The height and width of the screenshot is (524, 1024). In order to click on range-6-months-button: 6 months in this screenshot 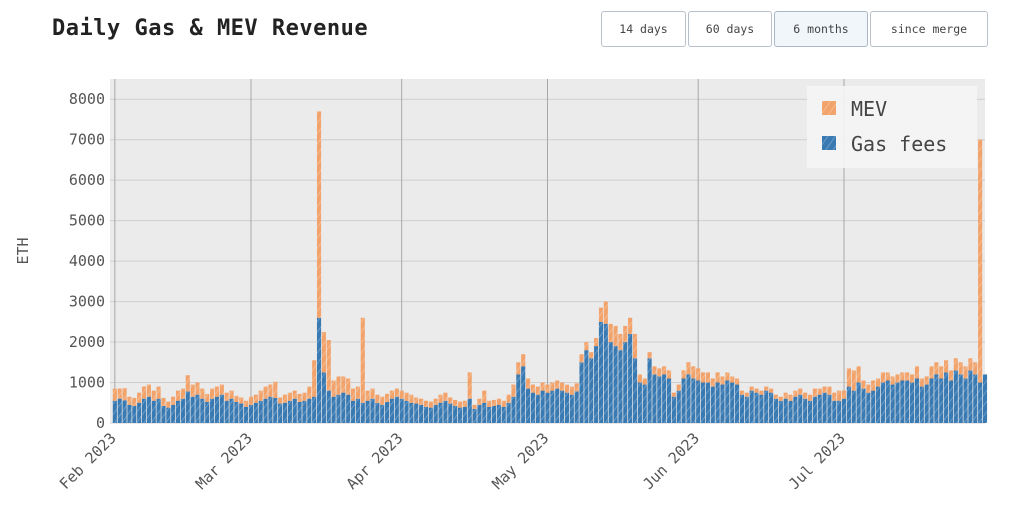, I will do `click(821, 29)`.